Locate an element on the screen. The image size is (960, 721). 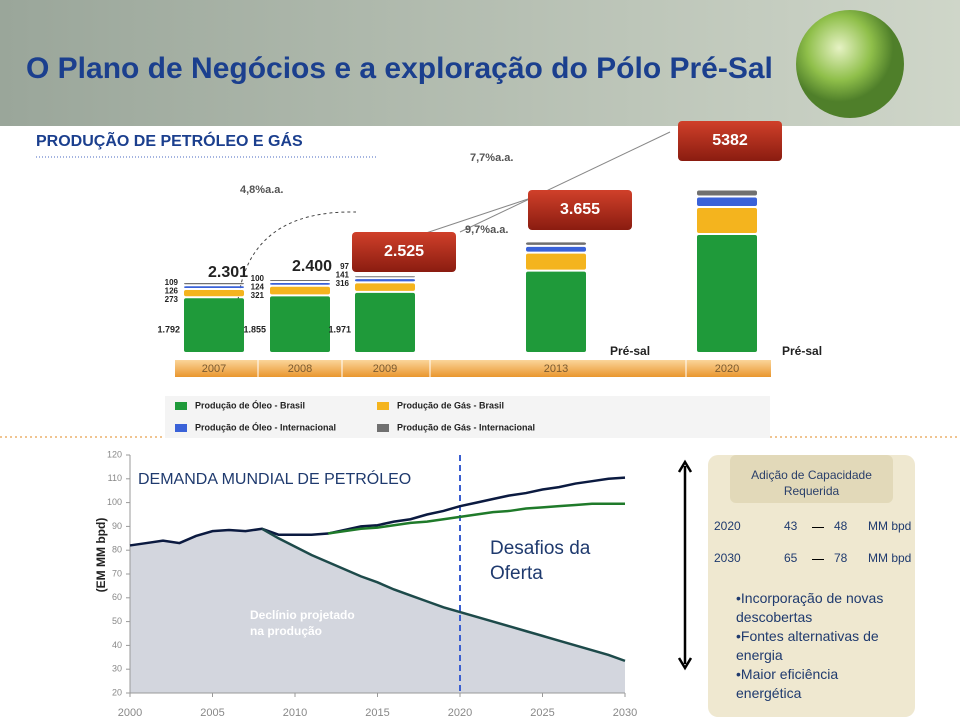
x-tick-label: 2030 is located at coordinates (625, 713).